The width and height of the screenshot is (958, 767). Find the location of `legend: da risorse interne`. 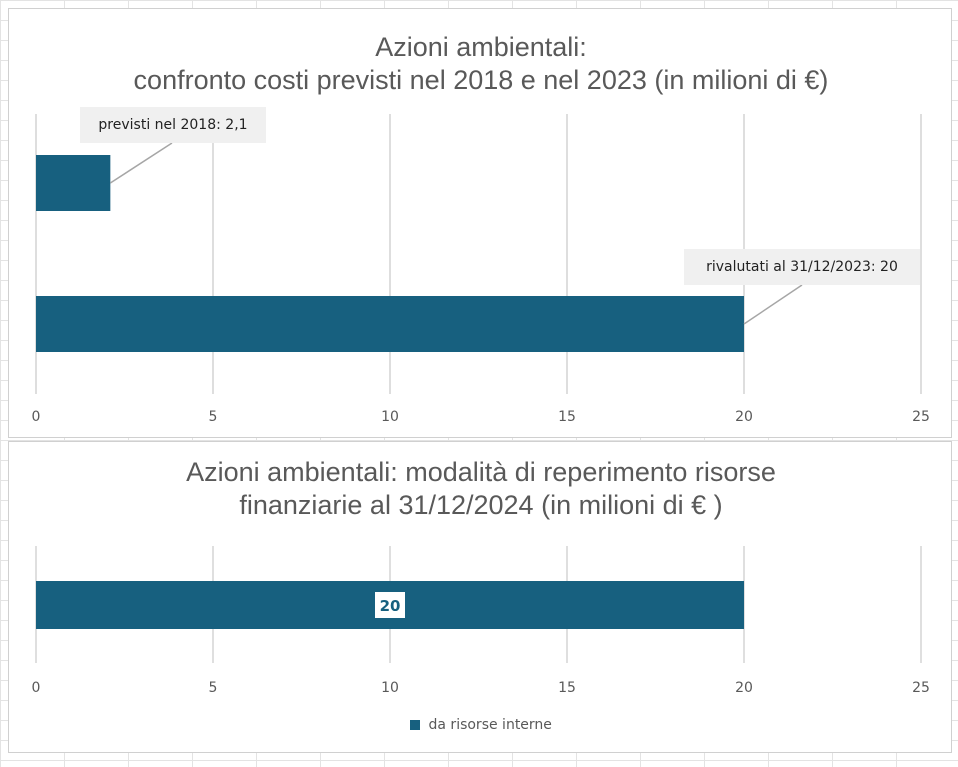

legend: da risorse interne is located at coordinates (481, 725).